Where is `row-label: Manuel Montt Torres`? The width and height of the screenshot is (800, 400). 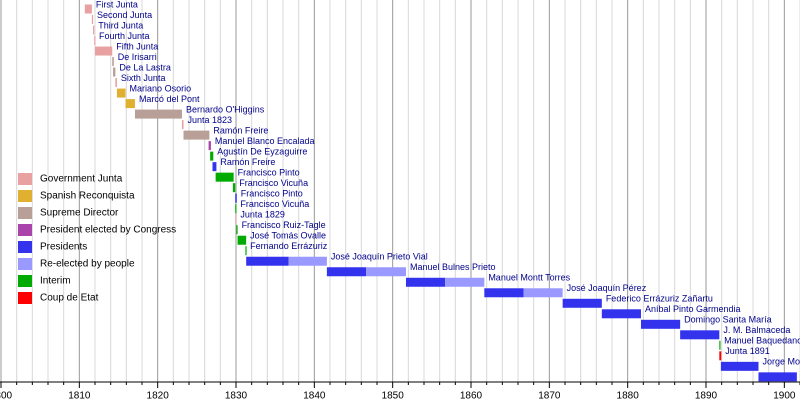
row-label: Manuel Montt Torres is located at coordinates (529, 278).